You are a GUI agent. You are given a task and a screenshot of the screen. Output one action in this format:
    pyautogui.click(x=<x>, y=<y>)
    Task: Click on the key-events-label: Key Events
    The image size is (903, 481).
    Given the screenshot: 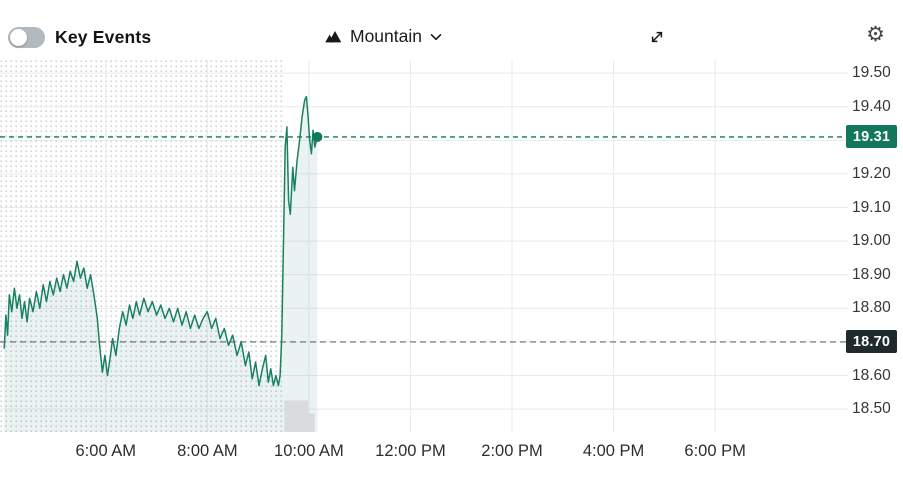 What is the action you would take?
    pyautogui.click(x=103, y=37)
    